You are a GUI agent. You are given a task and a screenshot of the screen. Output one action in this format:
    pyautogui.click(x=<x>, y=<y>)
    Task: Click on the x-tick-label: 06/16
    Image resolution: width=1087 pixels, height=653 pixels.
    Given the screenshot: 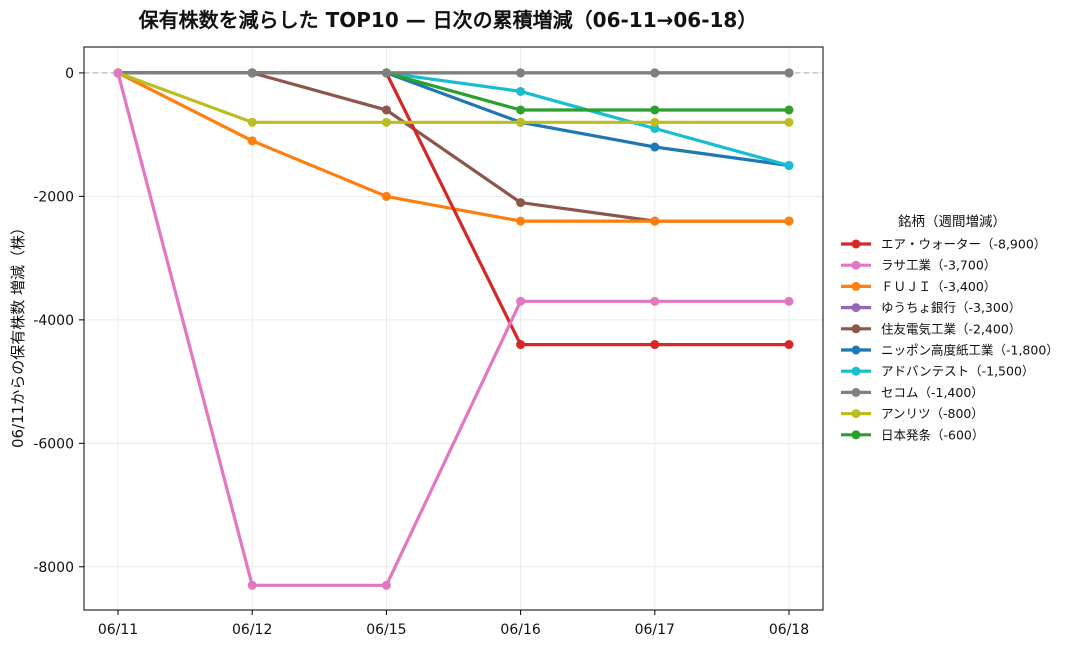 What is the action you would take?
    pyautogui.click(x=520, y=630)
    